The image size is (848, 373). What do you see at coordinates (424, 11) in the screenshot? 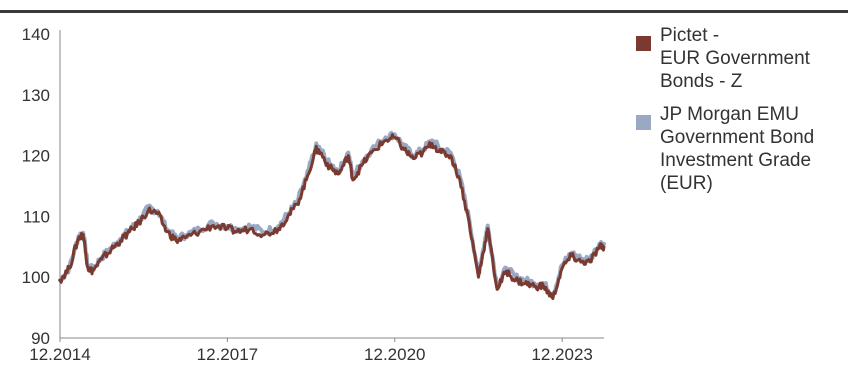
I see `header-rule` at bounding box center [424, 11].